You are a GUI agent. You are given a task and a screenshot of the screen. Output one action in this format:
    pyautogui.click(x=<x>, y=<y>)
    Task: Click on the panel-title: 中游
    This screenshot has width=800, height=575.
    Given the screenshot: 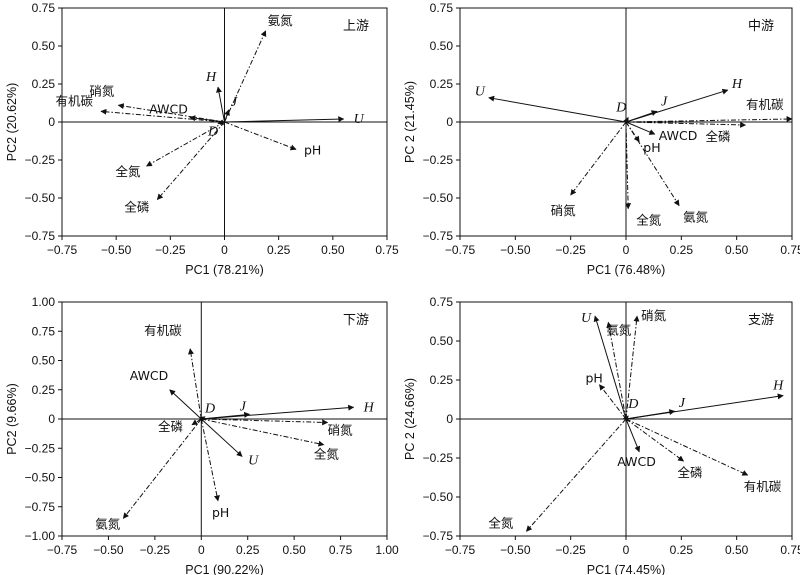 What is the action you would take?
    pyautogui.click(x=761, y=26)
    